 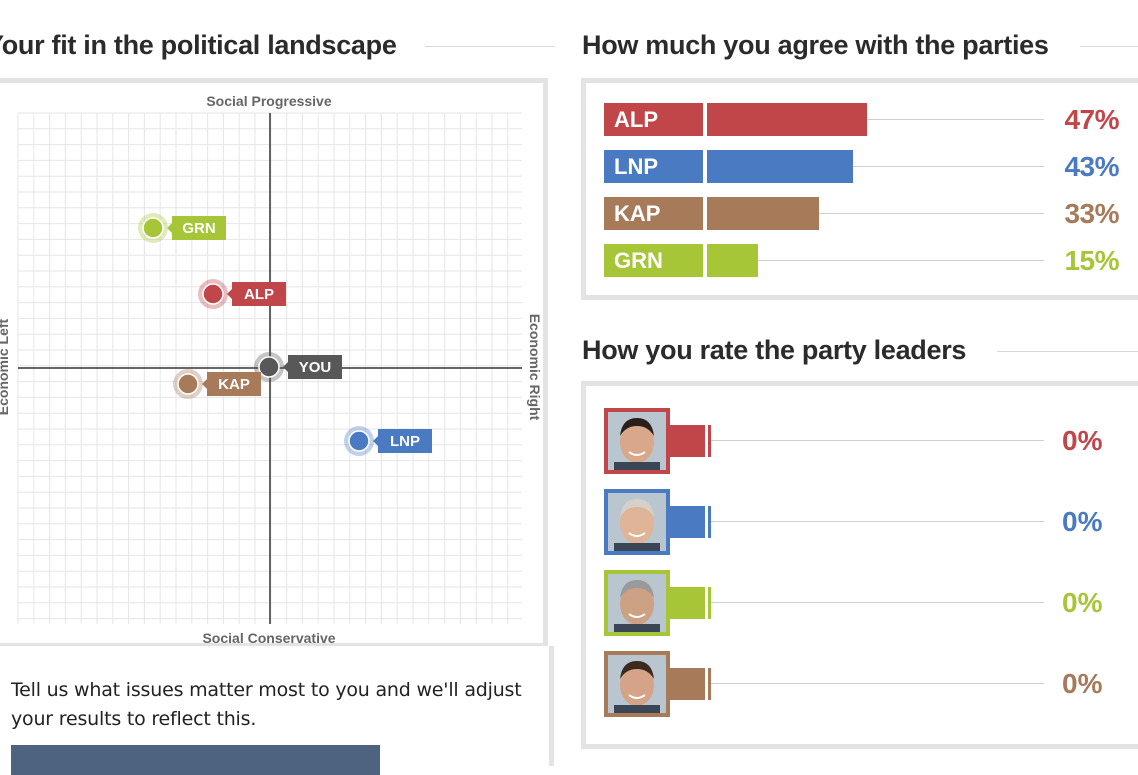 What do you see at coordinates (268, 638) in the screenshot?
I see `axis-label-bottom: Social Conservative` at bounding box center [268, 638].